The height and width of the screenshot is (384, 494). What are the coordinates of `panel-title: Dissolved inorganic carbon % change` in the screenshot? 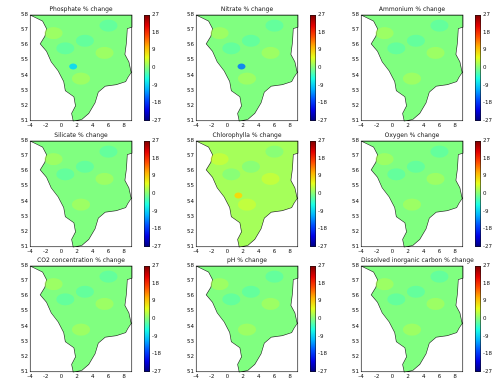 It's located at (417, 260).